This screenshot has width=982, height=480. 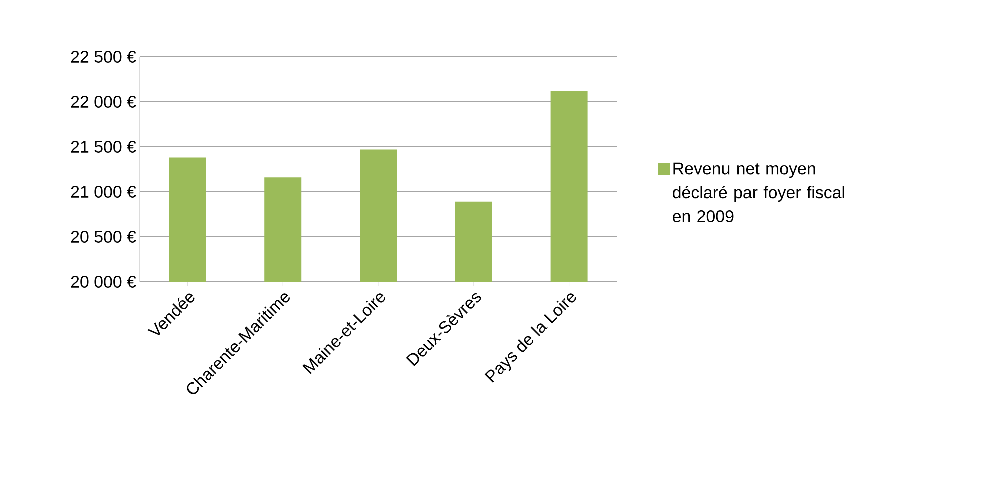 What do you see at coordinates (103, 56) in the screenshot?
I see `y-tick-label: 22 500 €` at bounding box center [103, 56].